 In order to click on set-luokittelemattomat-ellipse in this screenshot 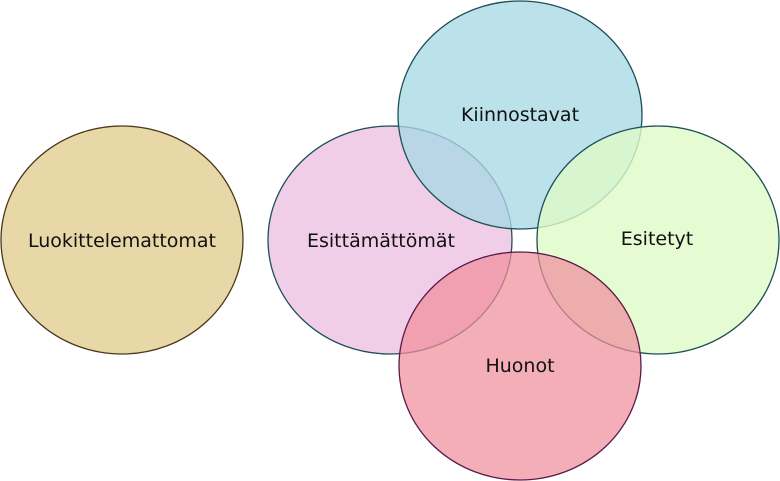, I will do `click(122, 240)`.